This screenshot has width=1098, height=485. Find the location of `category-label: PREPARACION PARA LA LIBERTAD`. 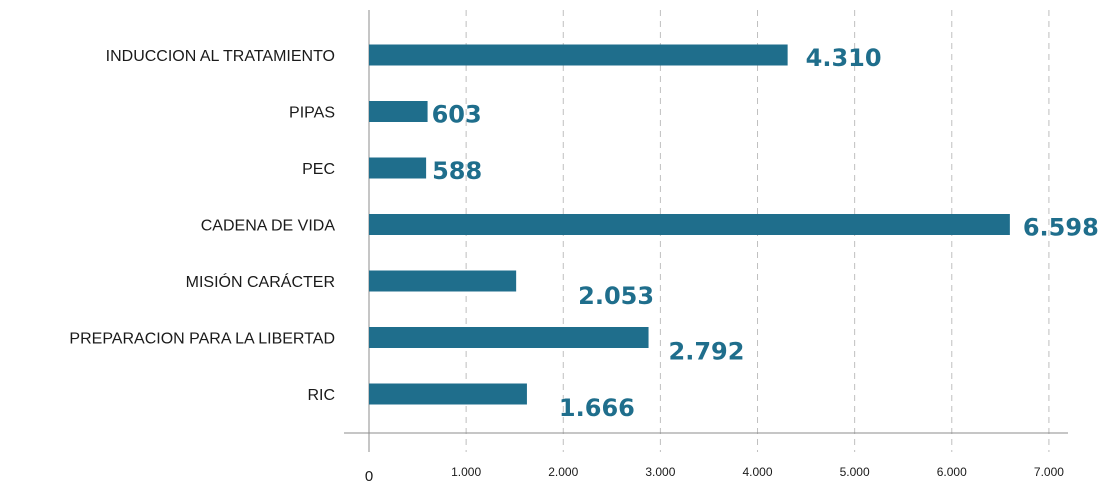

category-label: PREPARACION PARA LA LIBERTAD is located at coordinates (202, 339).